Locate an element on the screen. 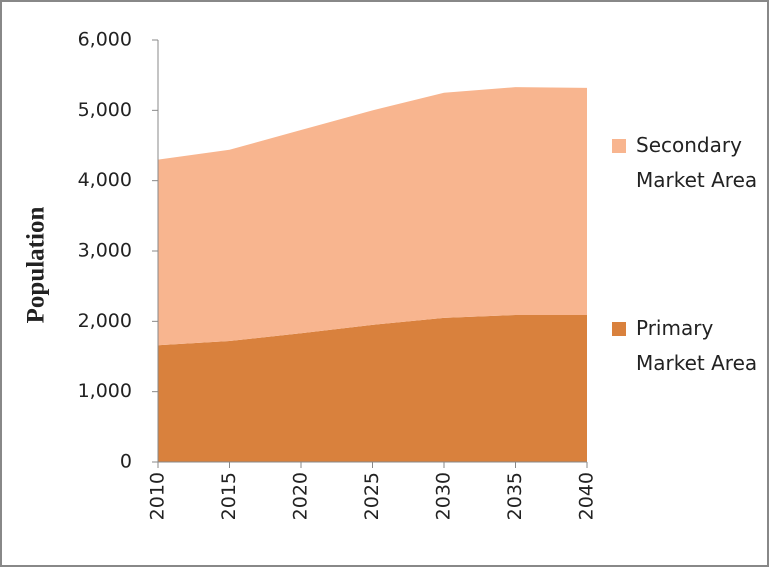  x-tick-label: 2020 is located at coordinates (301, 496).